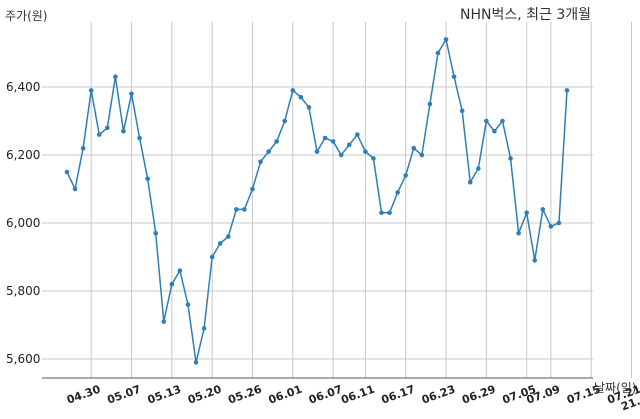  What do you see at coordinates (357, 395) in the screenshot?
I see `x-tick-label: 06.11` at bounding box center [357, 395].